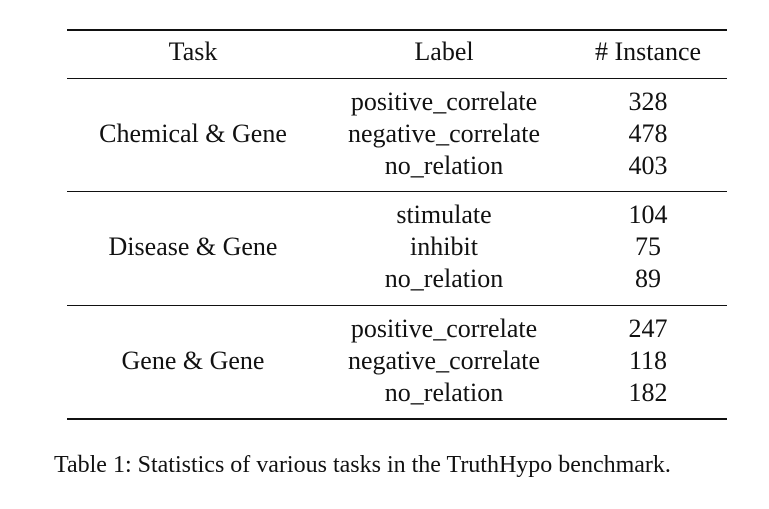 The image size is (769, 509). What do you see at coordinates (648, 392) in the screenshot?
I see `table-row-count: 182` at bounding box center [648, 392].